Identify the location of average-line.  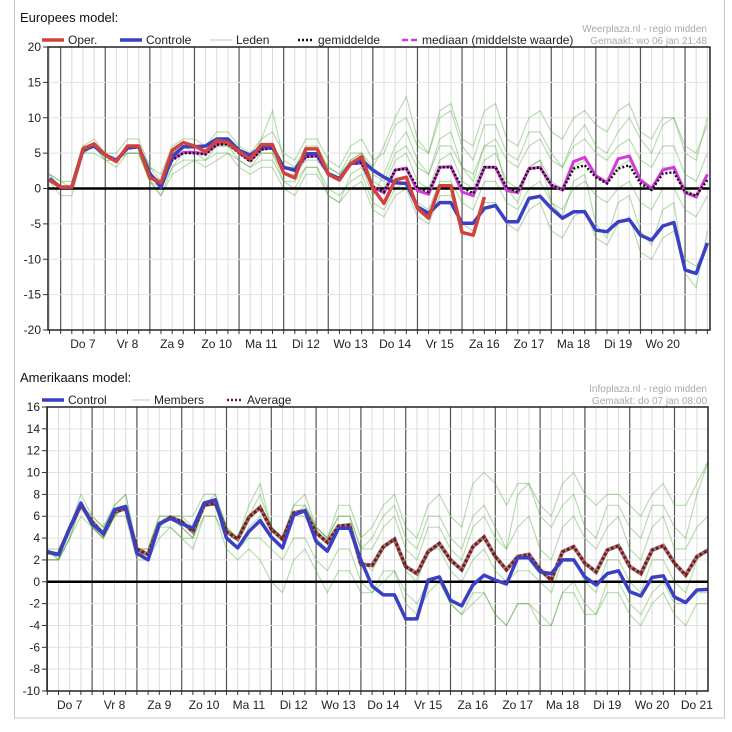
(377, 542).